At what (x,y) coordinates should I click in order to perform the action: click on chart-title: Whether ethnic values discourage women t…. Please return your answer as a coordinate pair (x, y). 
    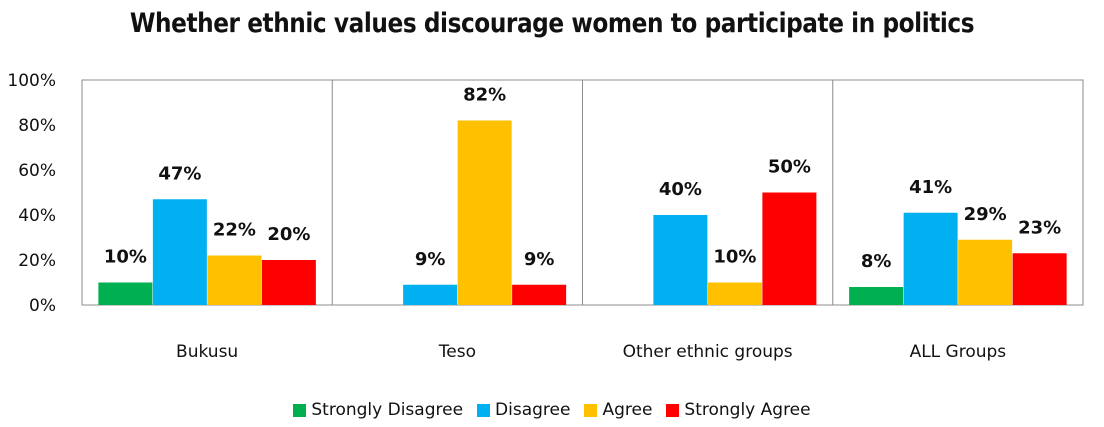
    Looking at the image, I should click on (552, 23).